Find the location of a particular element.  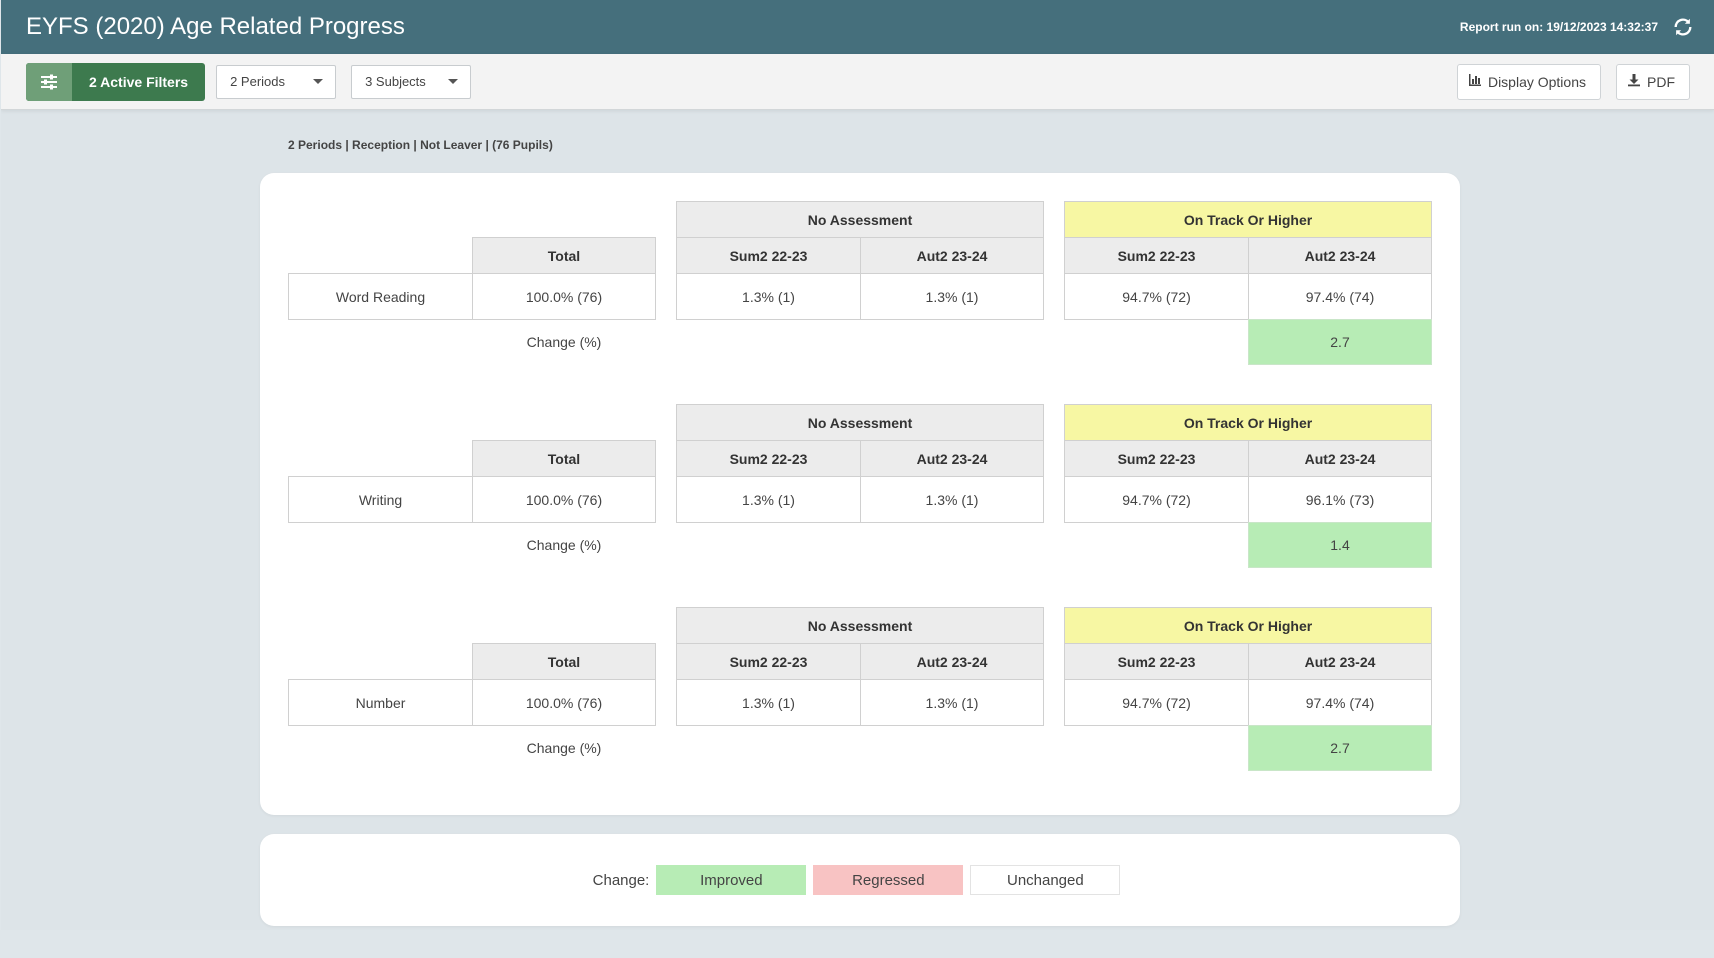

active-filters-button: 2 Active Filters is located at coordinates (116, 81).